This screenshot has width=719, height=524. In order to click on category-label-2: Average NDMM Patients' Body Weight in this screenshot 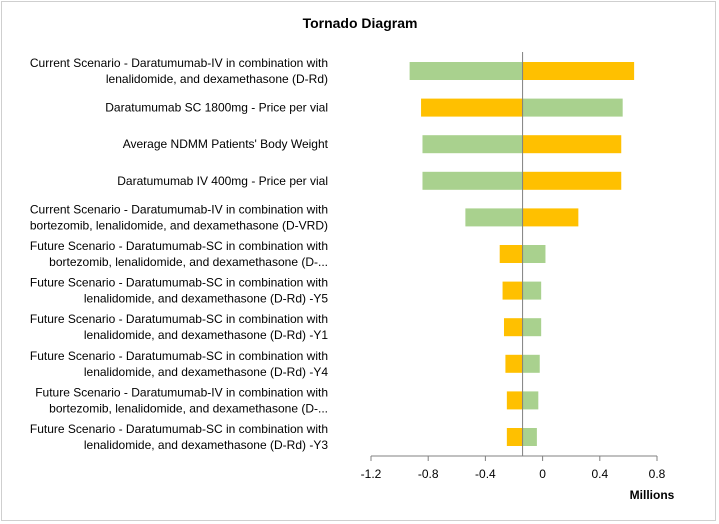, I will do `click(226, 144)`.